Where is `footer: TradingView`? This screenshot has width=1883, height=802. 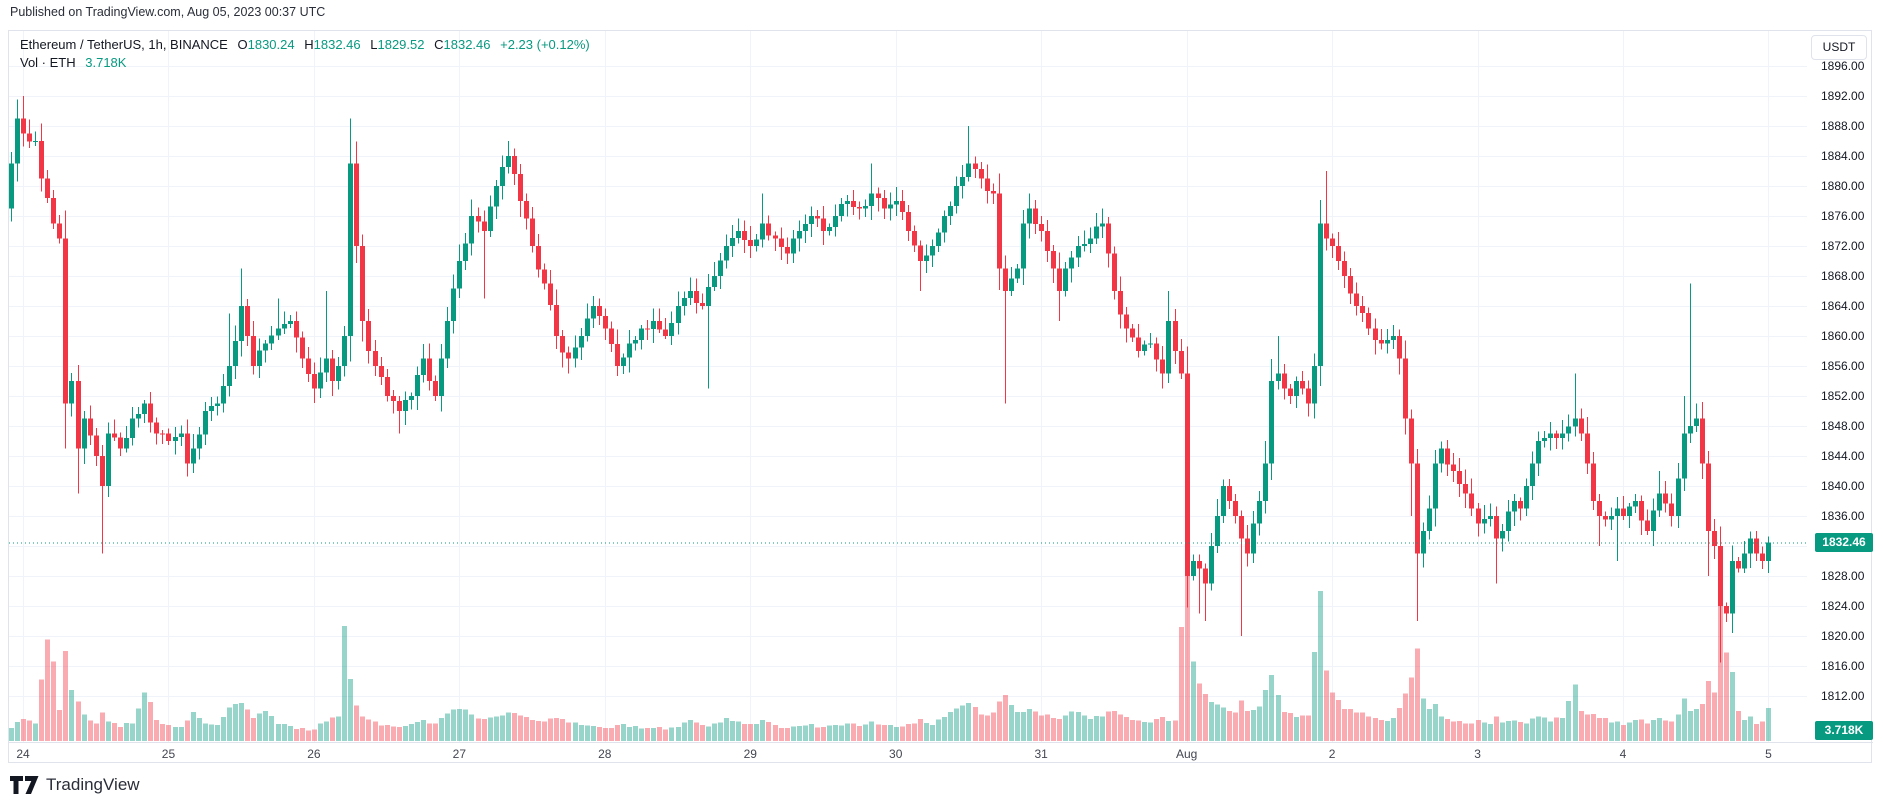 footer: TradingView is located at coordinates (75, 785).